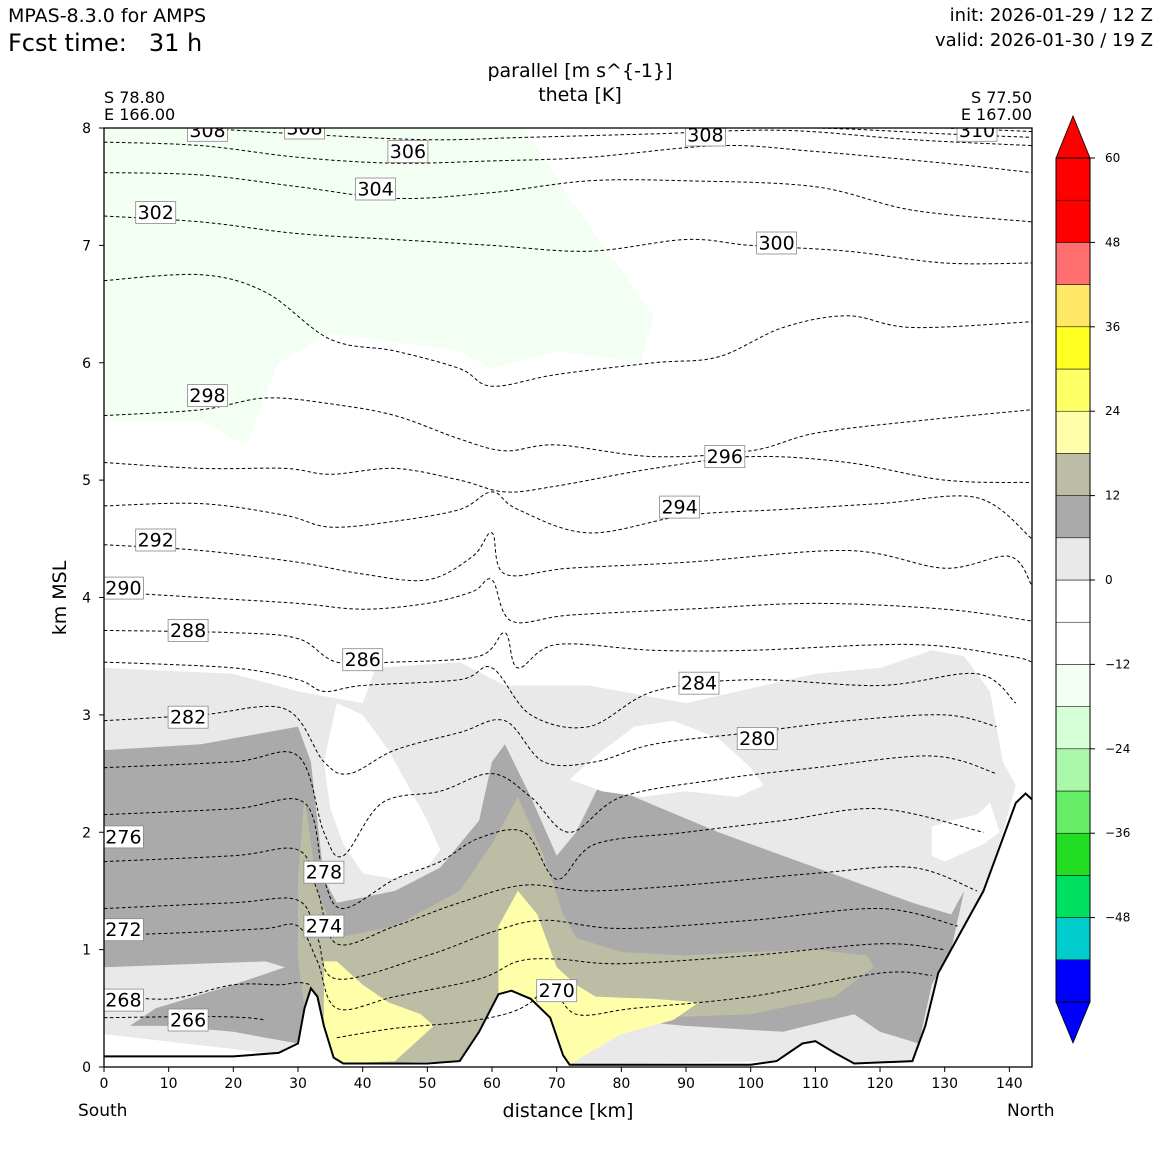  I want to click on contour-label-278: 278, so click(324, 872).